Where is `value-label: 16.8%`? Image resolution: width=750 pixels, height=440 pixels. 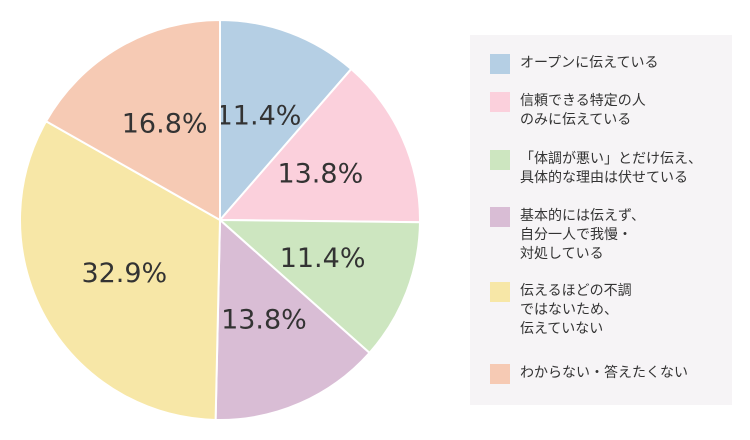 value-label: 16.8% is located at coordinates (165, 123).